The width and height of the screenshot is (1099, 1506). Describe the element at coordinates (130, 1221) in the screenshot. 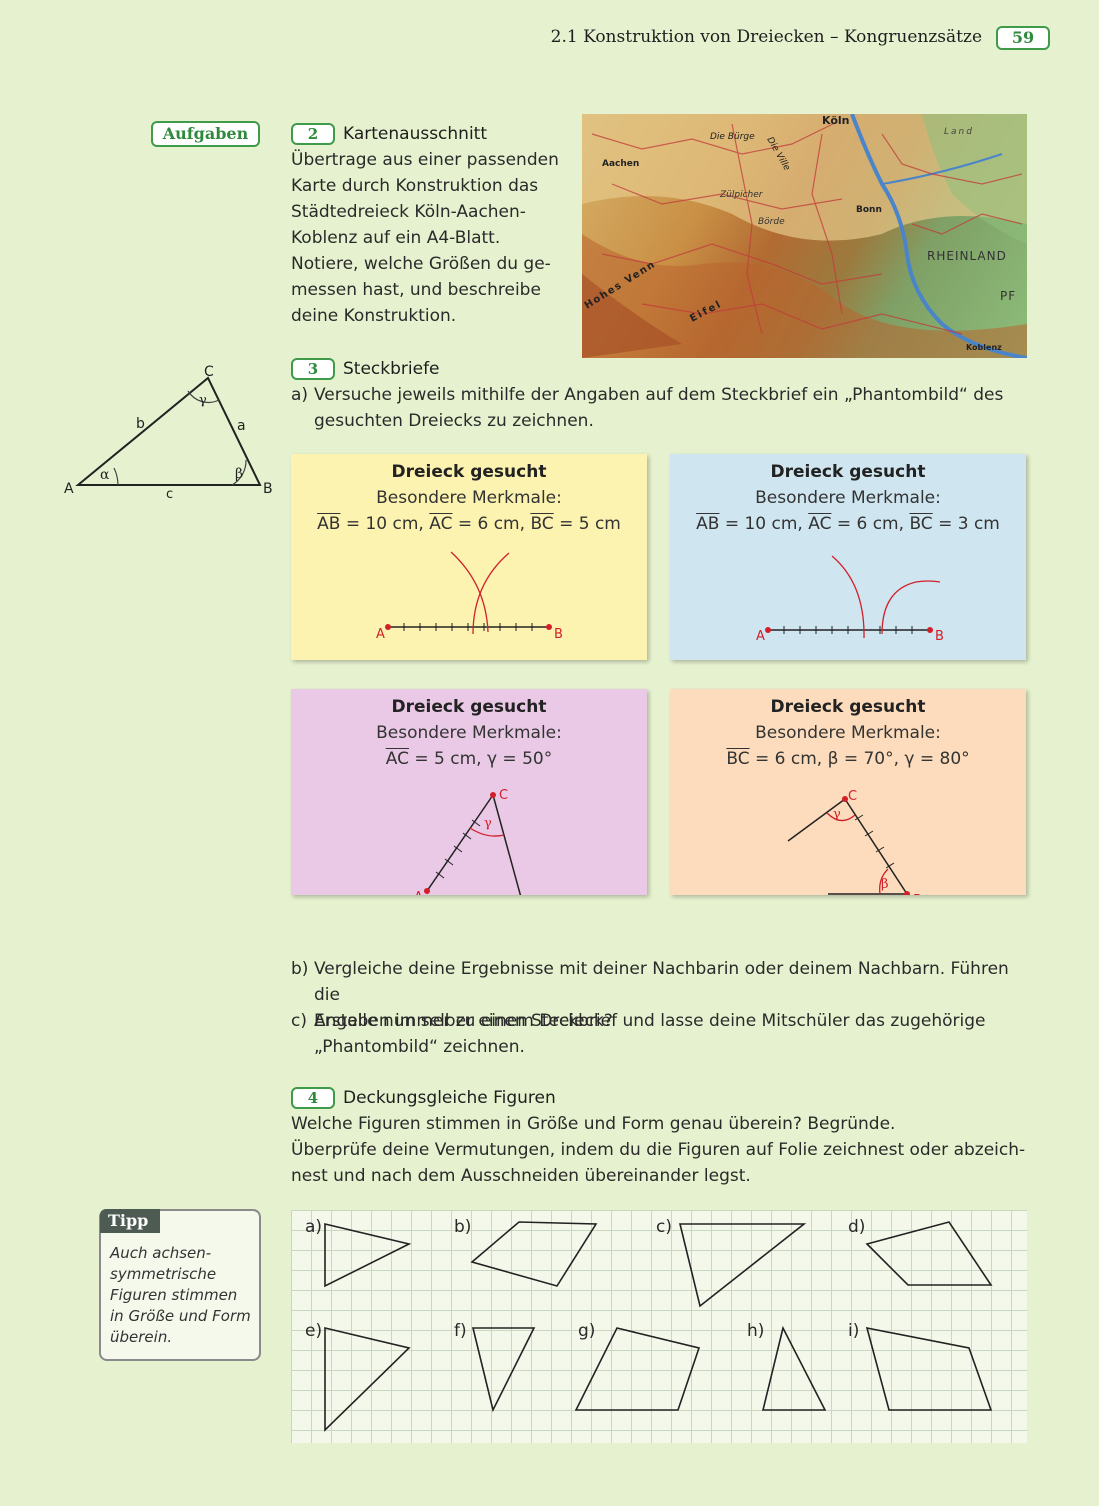

I see `tipp-label: Tipp` at that location.